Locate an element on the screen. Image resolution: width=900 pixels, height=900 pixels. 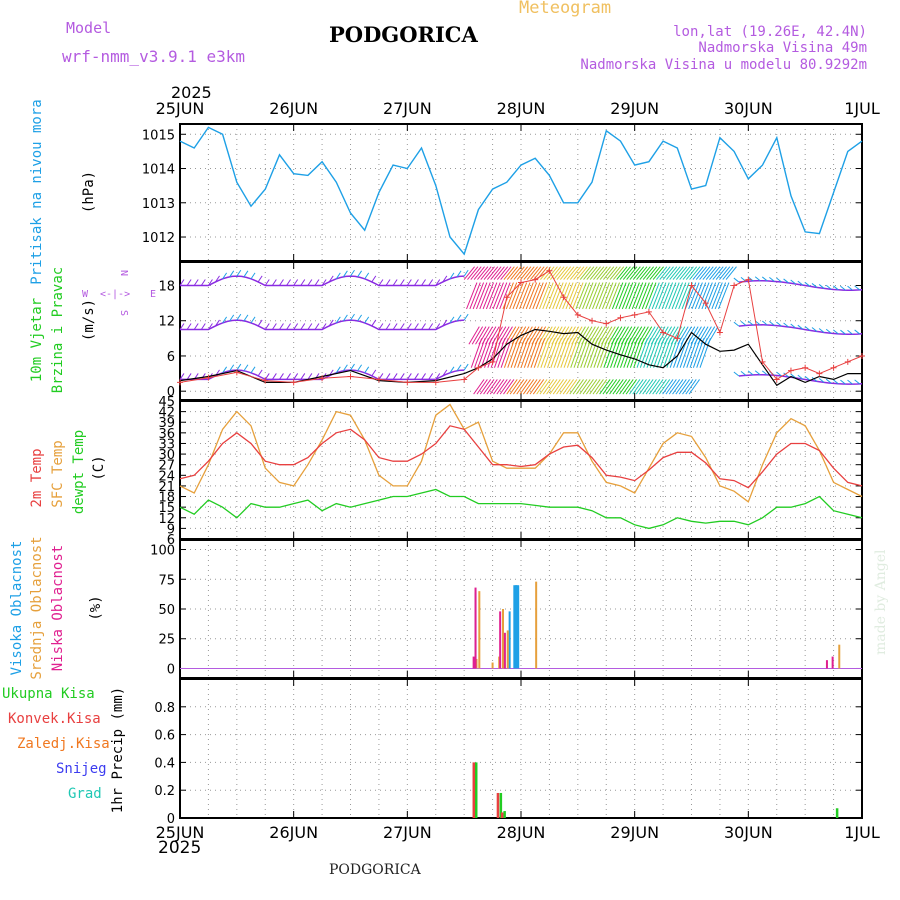
mid-cloud-bar is located at coordinates (839, 656).